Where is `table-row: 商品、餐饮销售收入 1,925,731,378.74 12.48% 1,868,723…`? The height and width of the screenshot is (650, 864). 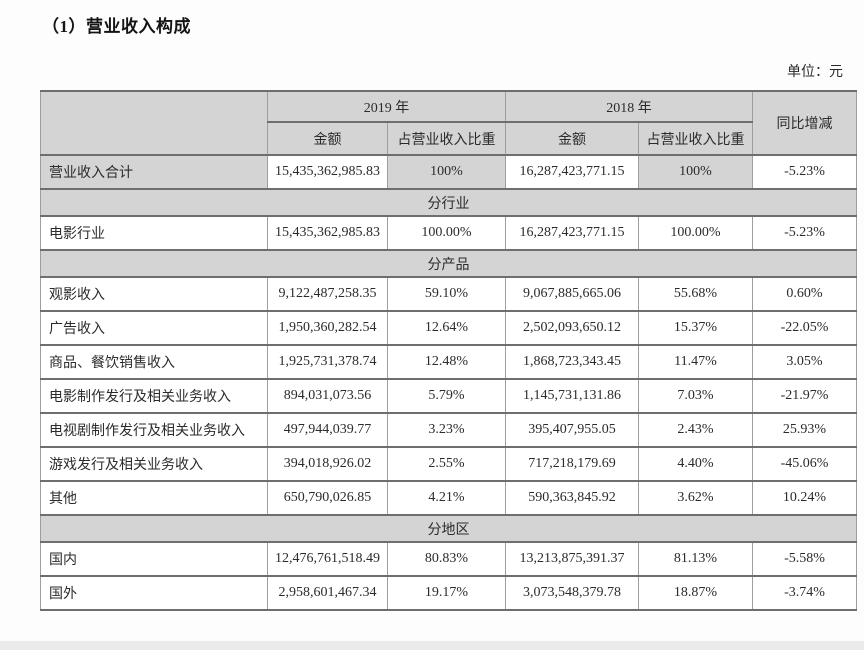
table-row: 商品、餐饮销售收入 1,925,731,378.74 12.48% 1,868,723… is located at coordinates (448, 362).